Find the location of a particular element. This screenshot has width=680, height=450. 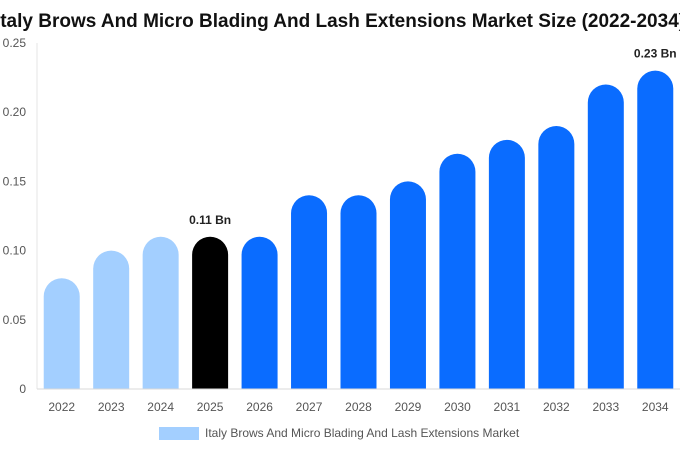

bar-2031 is located at coordinates (506, 264).